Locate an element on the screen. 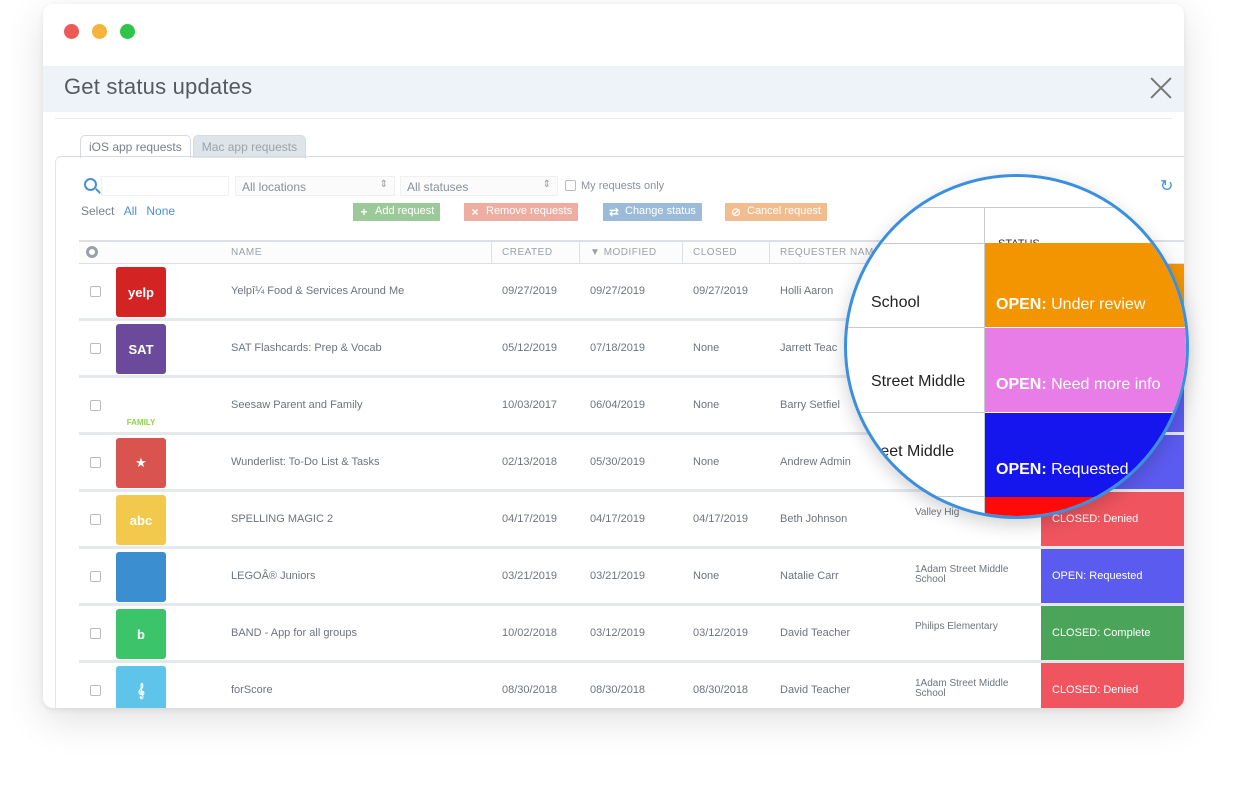  close-icon is located at coordinates (1161, 88).